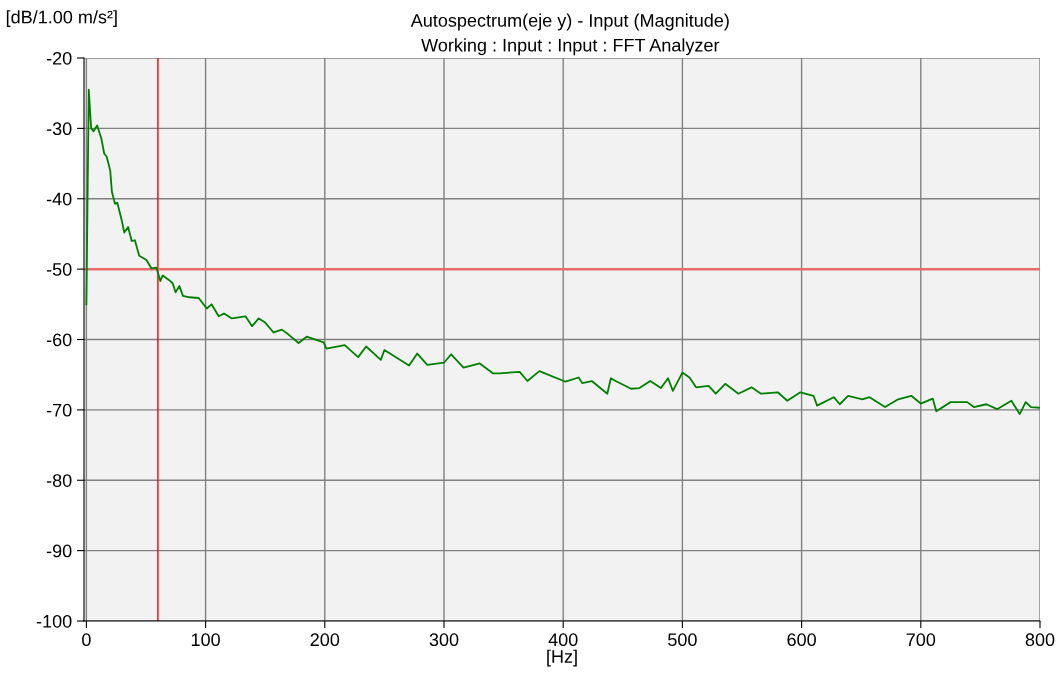 The image size is (1062, 687). What do you see at coordinates (59, 199) in the screenshot?
I see `y-tick-label: -40` at bounding box center [59, 199].